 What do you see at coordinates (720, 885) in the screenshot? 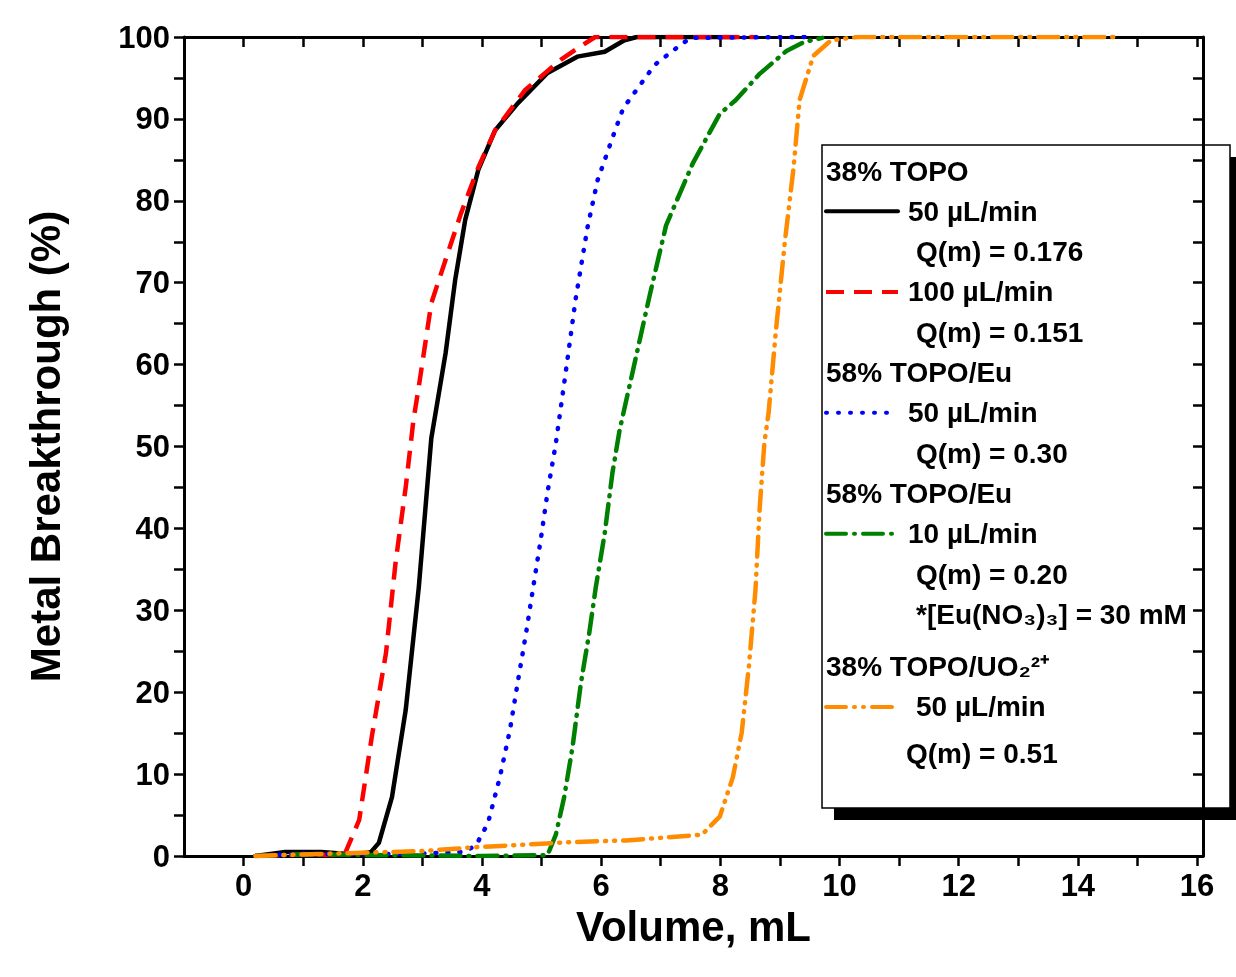
I see `x-tick-label: 8` at bounding box center [720, 885].